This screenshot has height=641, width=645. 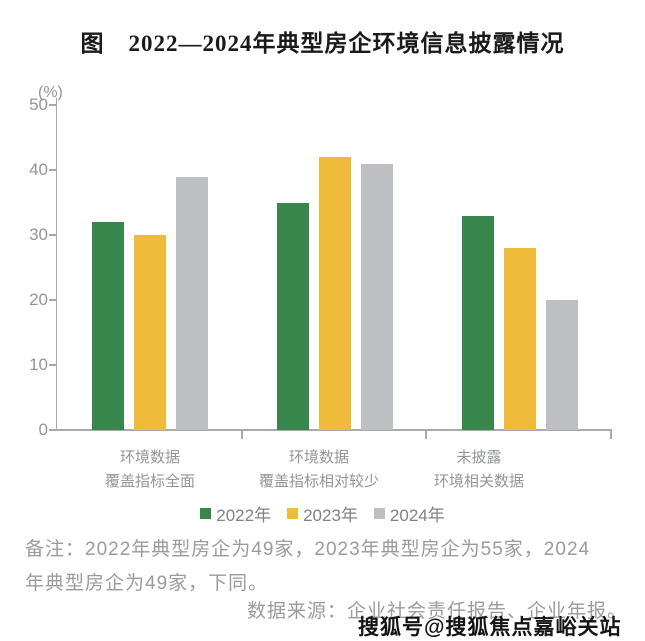 I want to click on y-axis-tick-label: 0, so click(x=43, y=429).